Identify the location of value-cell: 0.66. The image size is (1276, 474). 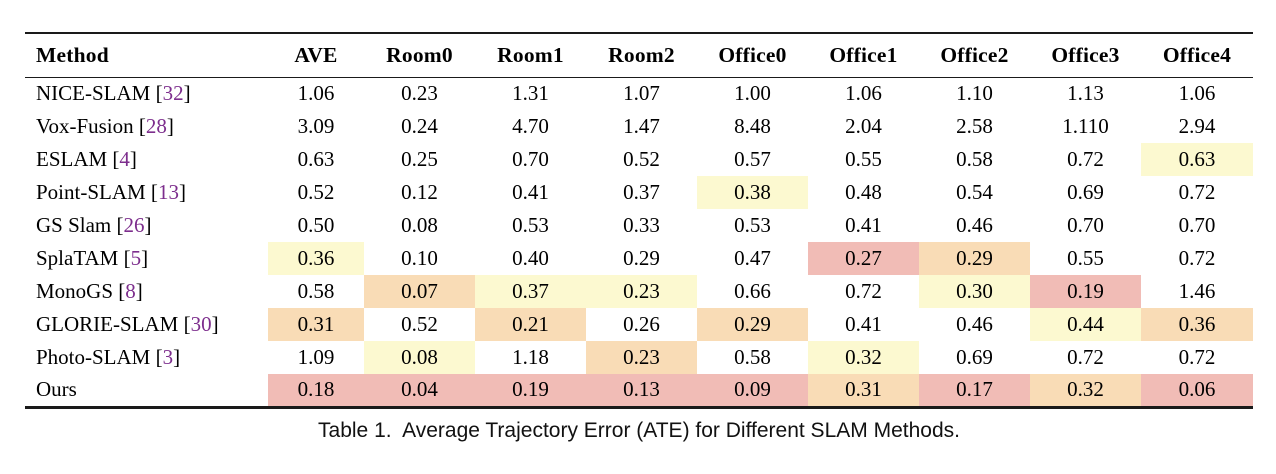
(752, 291).